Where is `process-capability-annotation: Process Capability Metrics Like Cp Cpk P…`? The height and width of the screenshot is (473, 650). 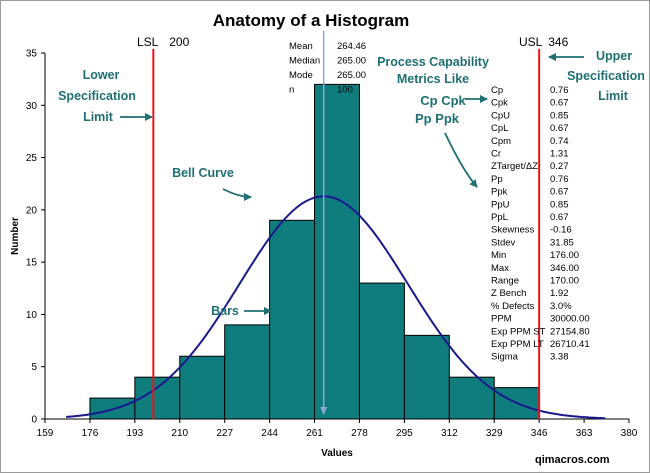 process-capability-annotation: Process Capability Metrics Like Cp Cpk P… is located at coordinates (433, 121).